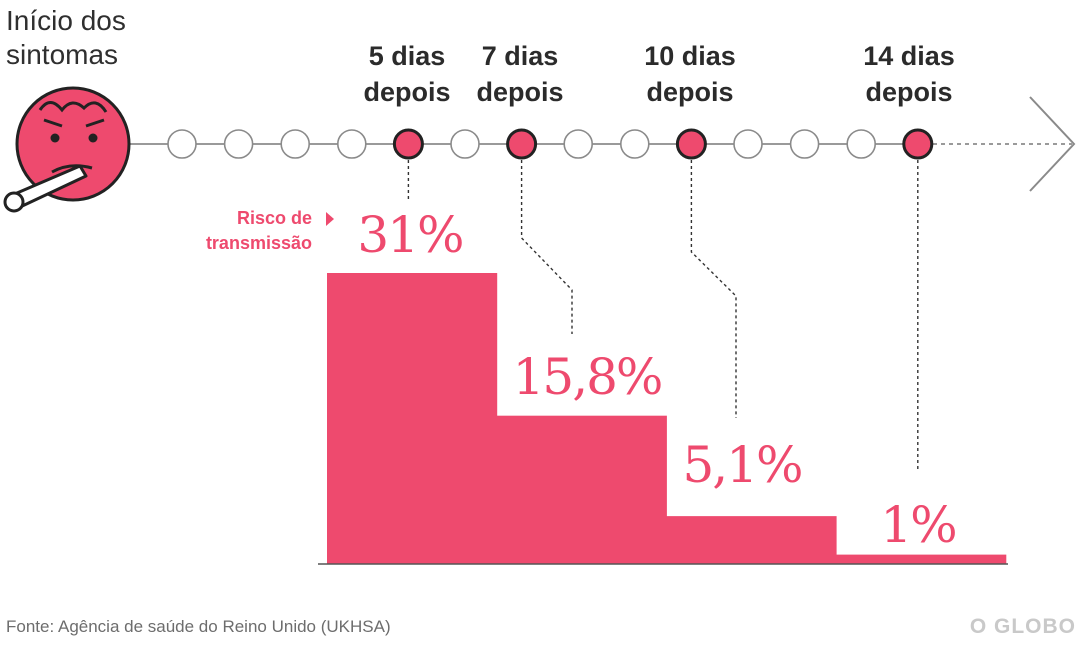 This screenshot has height=652, width=1086. What do you see at coordinates (73, 107) in the screenshot?
I see `forehead-lines` at bounding box center [73, 107].